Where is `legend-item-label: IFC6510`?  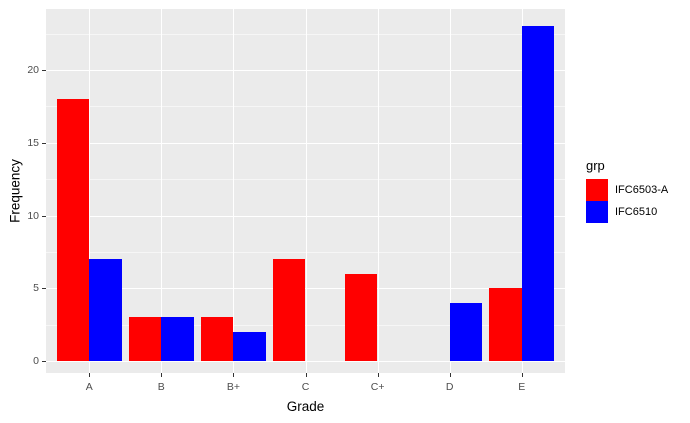
legend-item-label: IFC6510 is located at coordinates (636, 212).